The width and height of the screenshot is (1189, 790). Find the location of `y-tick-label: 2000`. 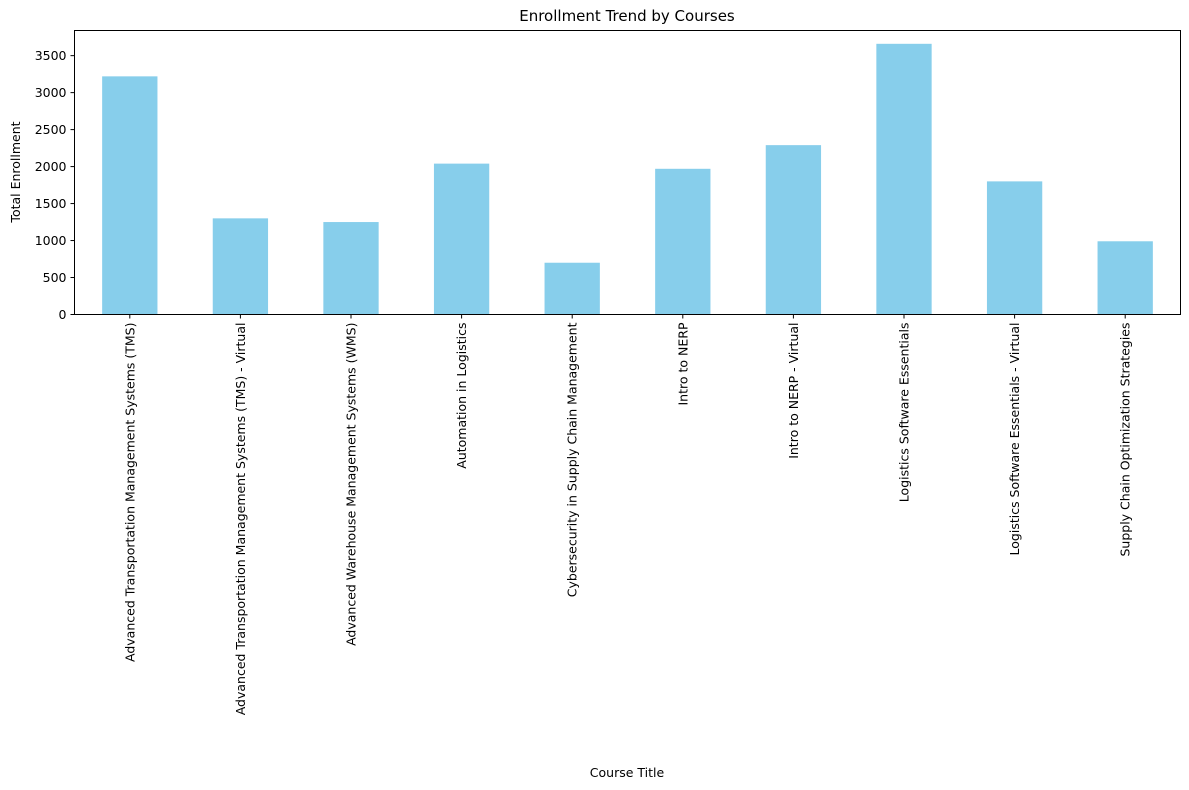

y-tick-label: 2000 is located at coordinates (51, 166).